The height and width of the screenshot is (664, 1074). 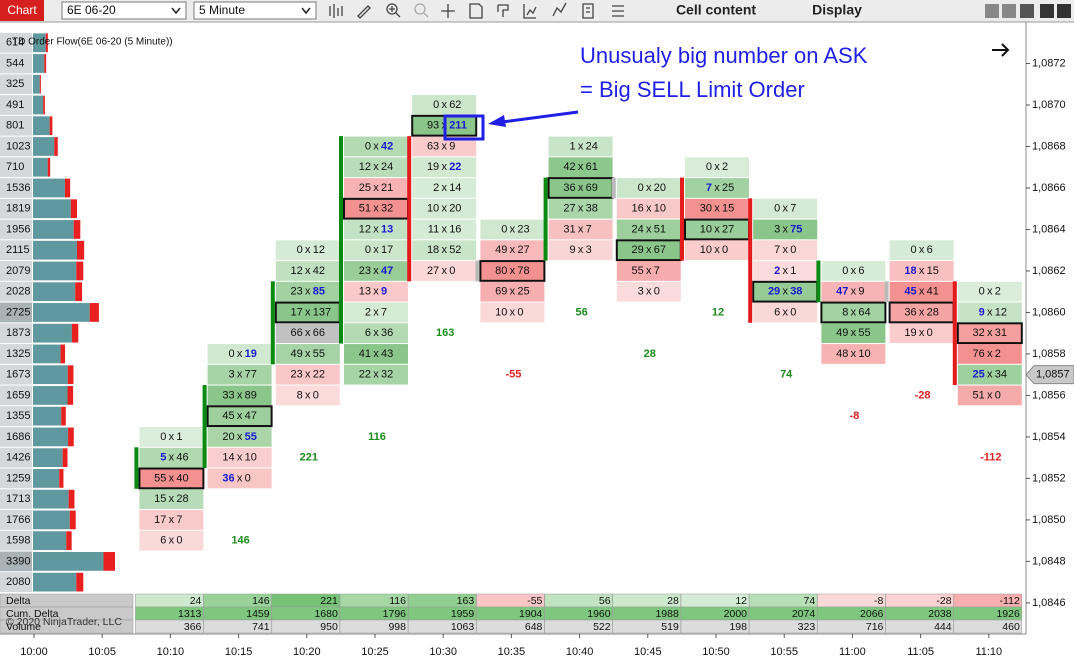 I want to click on x-tick-label: 10:15, so click(x=239, y=652).